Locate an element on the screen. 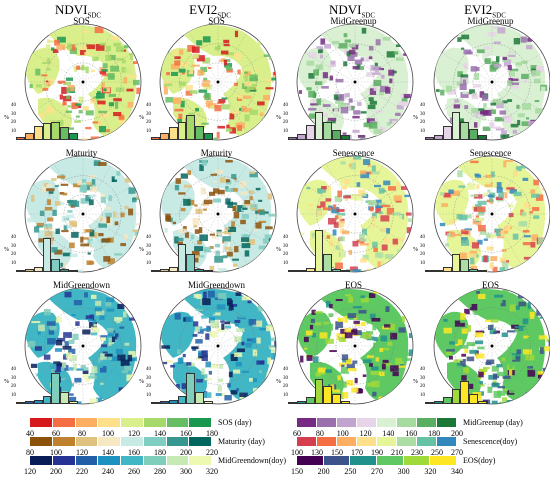  latitude-circle is located at coordinates (492, 82).